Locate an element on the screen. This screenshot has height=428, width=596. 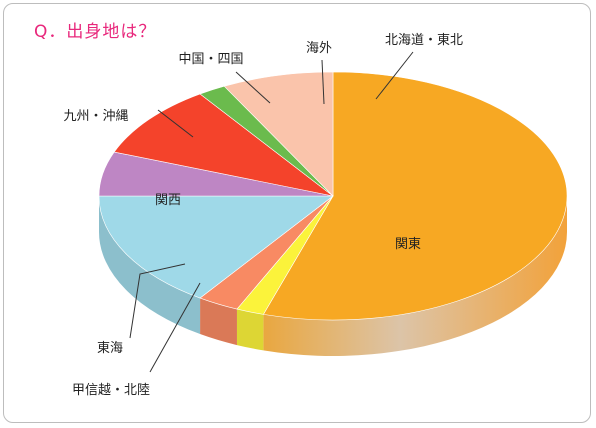
slice-label-4: 九州・沖縄 is located at coordinates (95, 116).